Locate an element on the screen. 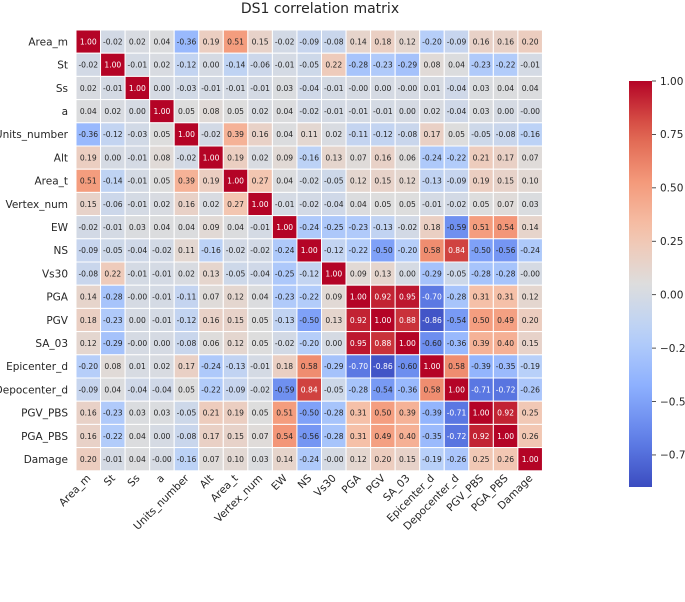  y-tick-label: SA_03 is located at coordinates (51, 344).